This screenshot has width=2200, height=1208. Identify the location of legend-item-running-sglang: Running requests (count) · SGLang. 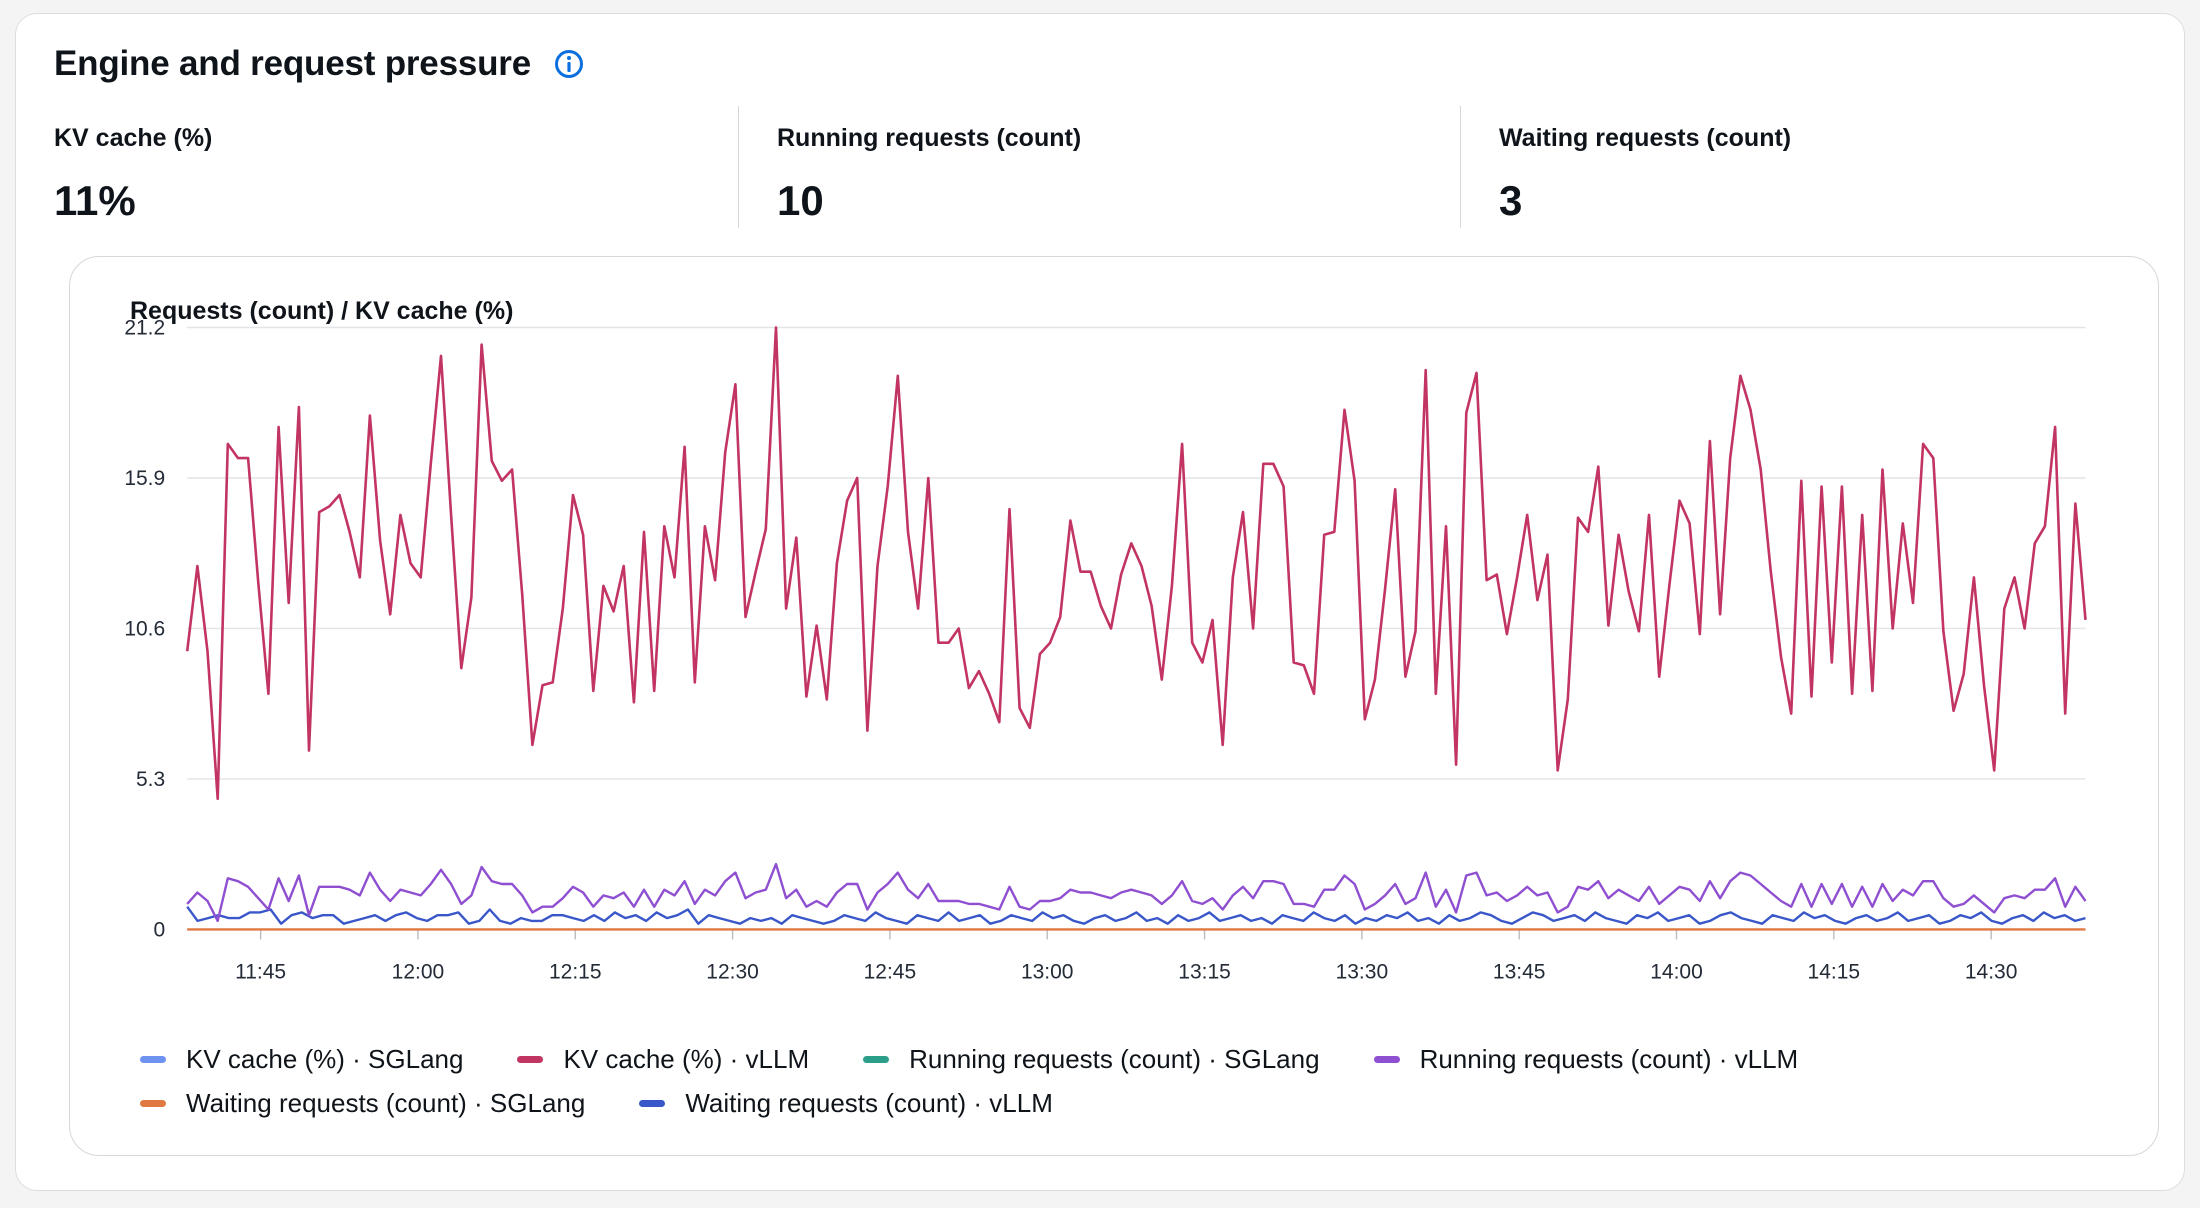
(1091, 1059).